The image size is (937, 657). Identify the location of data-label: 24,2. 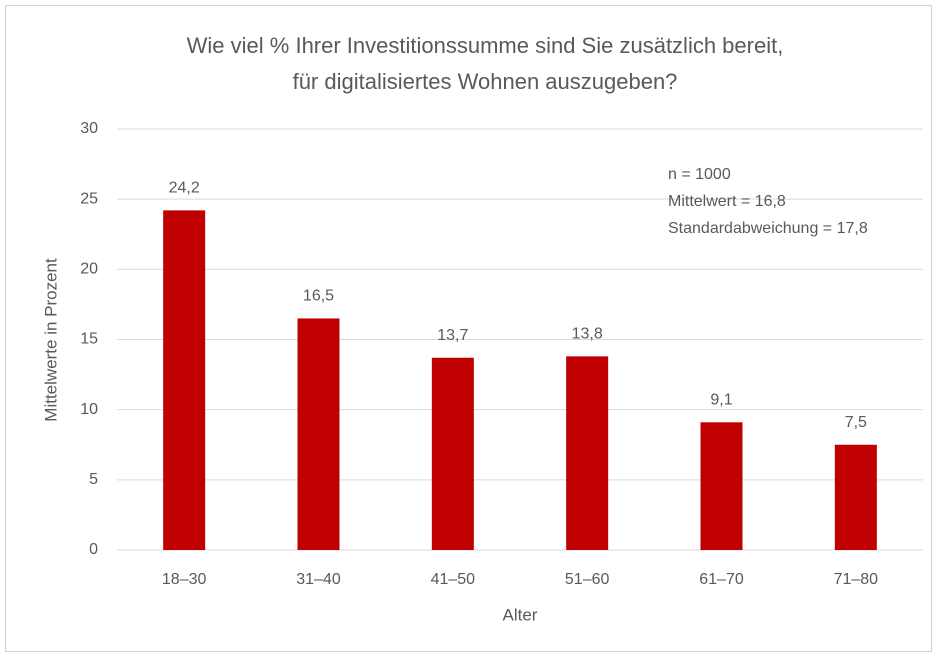
(184, 188).